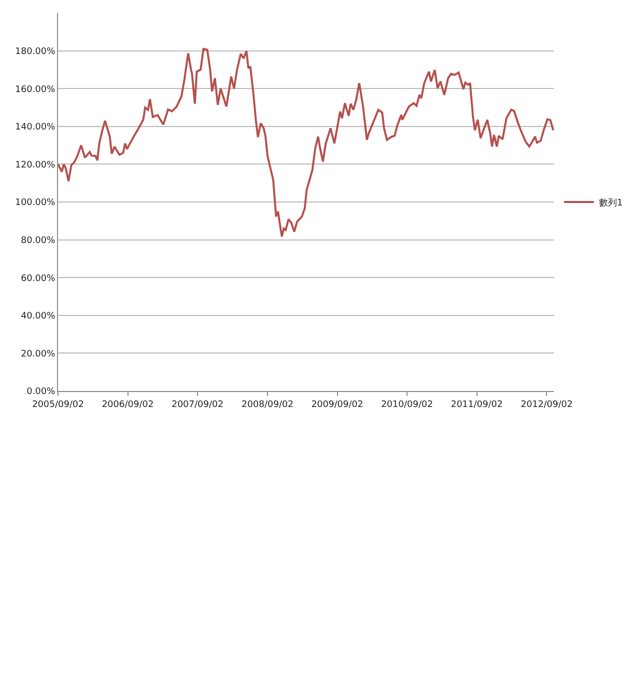  I want to click on x-tick-label: 2005/09/02, so click(58, 405).